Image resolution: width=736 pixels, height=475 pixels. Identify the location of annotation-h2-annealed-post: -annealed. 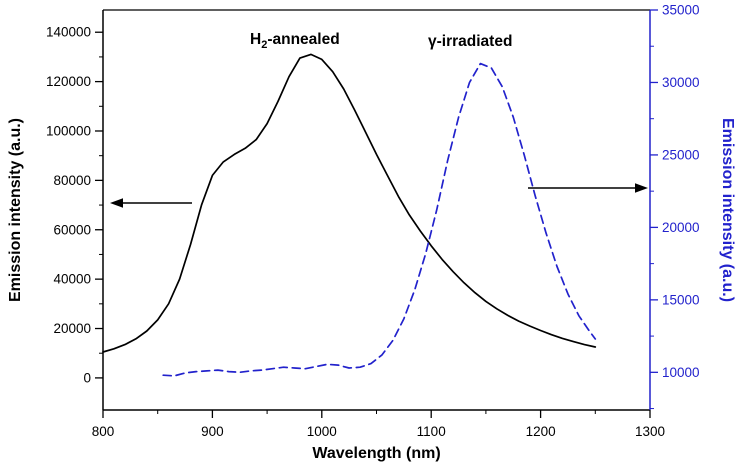
(303, 39).